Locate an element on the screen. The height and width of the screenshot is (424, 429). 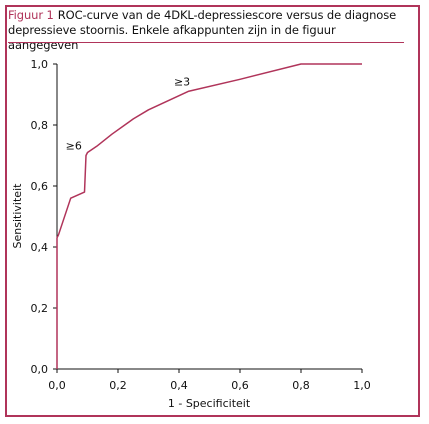
y-tick-label: 0,8 is located at coordinates (40, 125).